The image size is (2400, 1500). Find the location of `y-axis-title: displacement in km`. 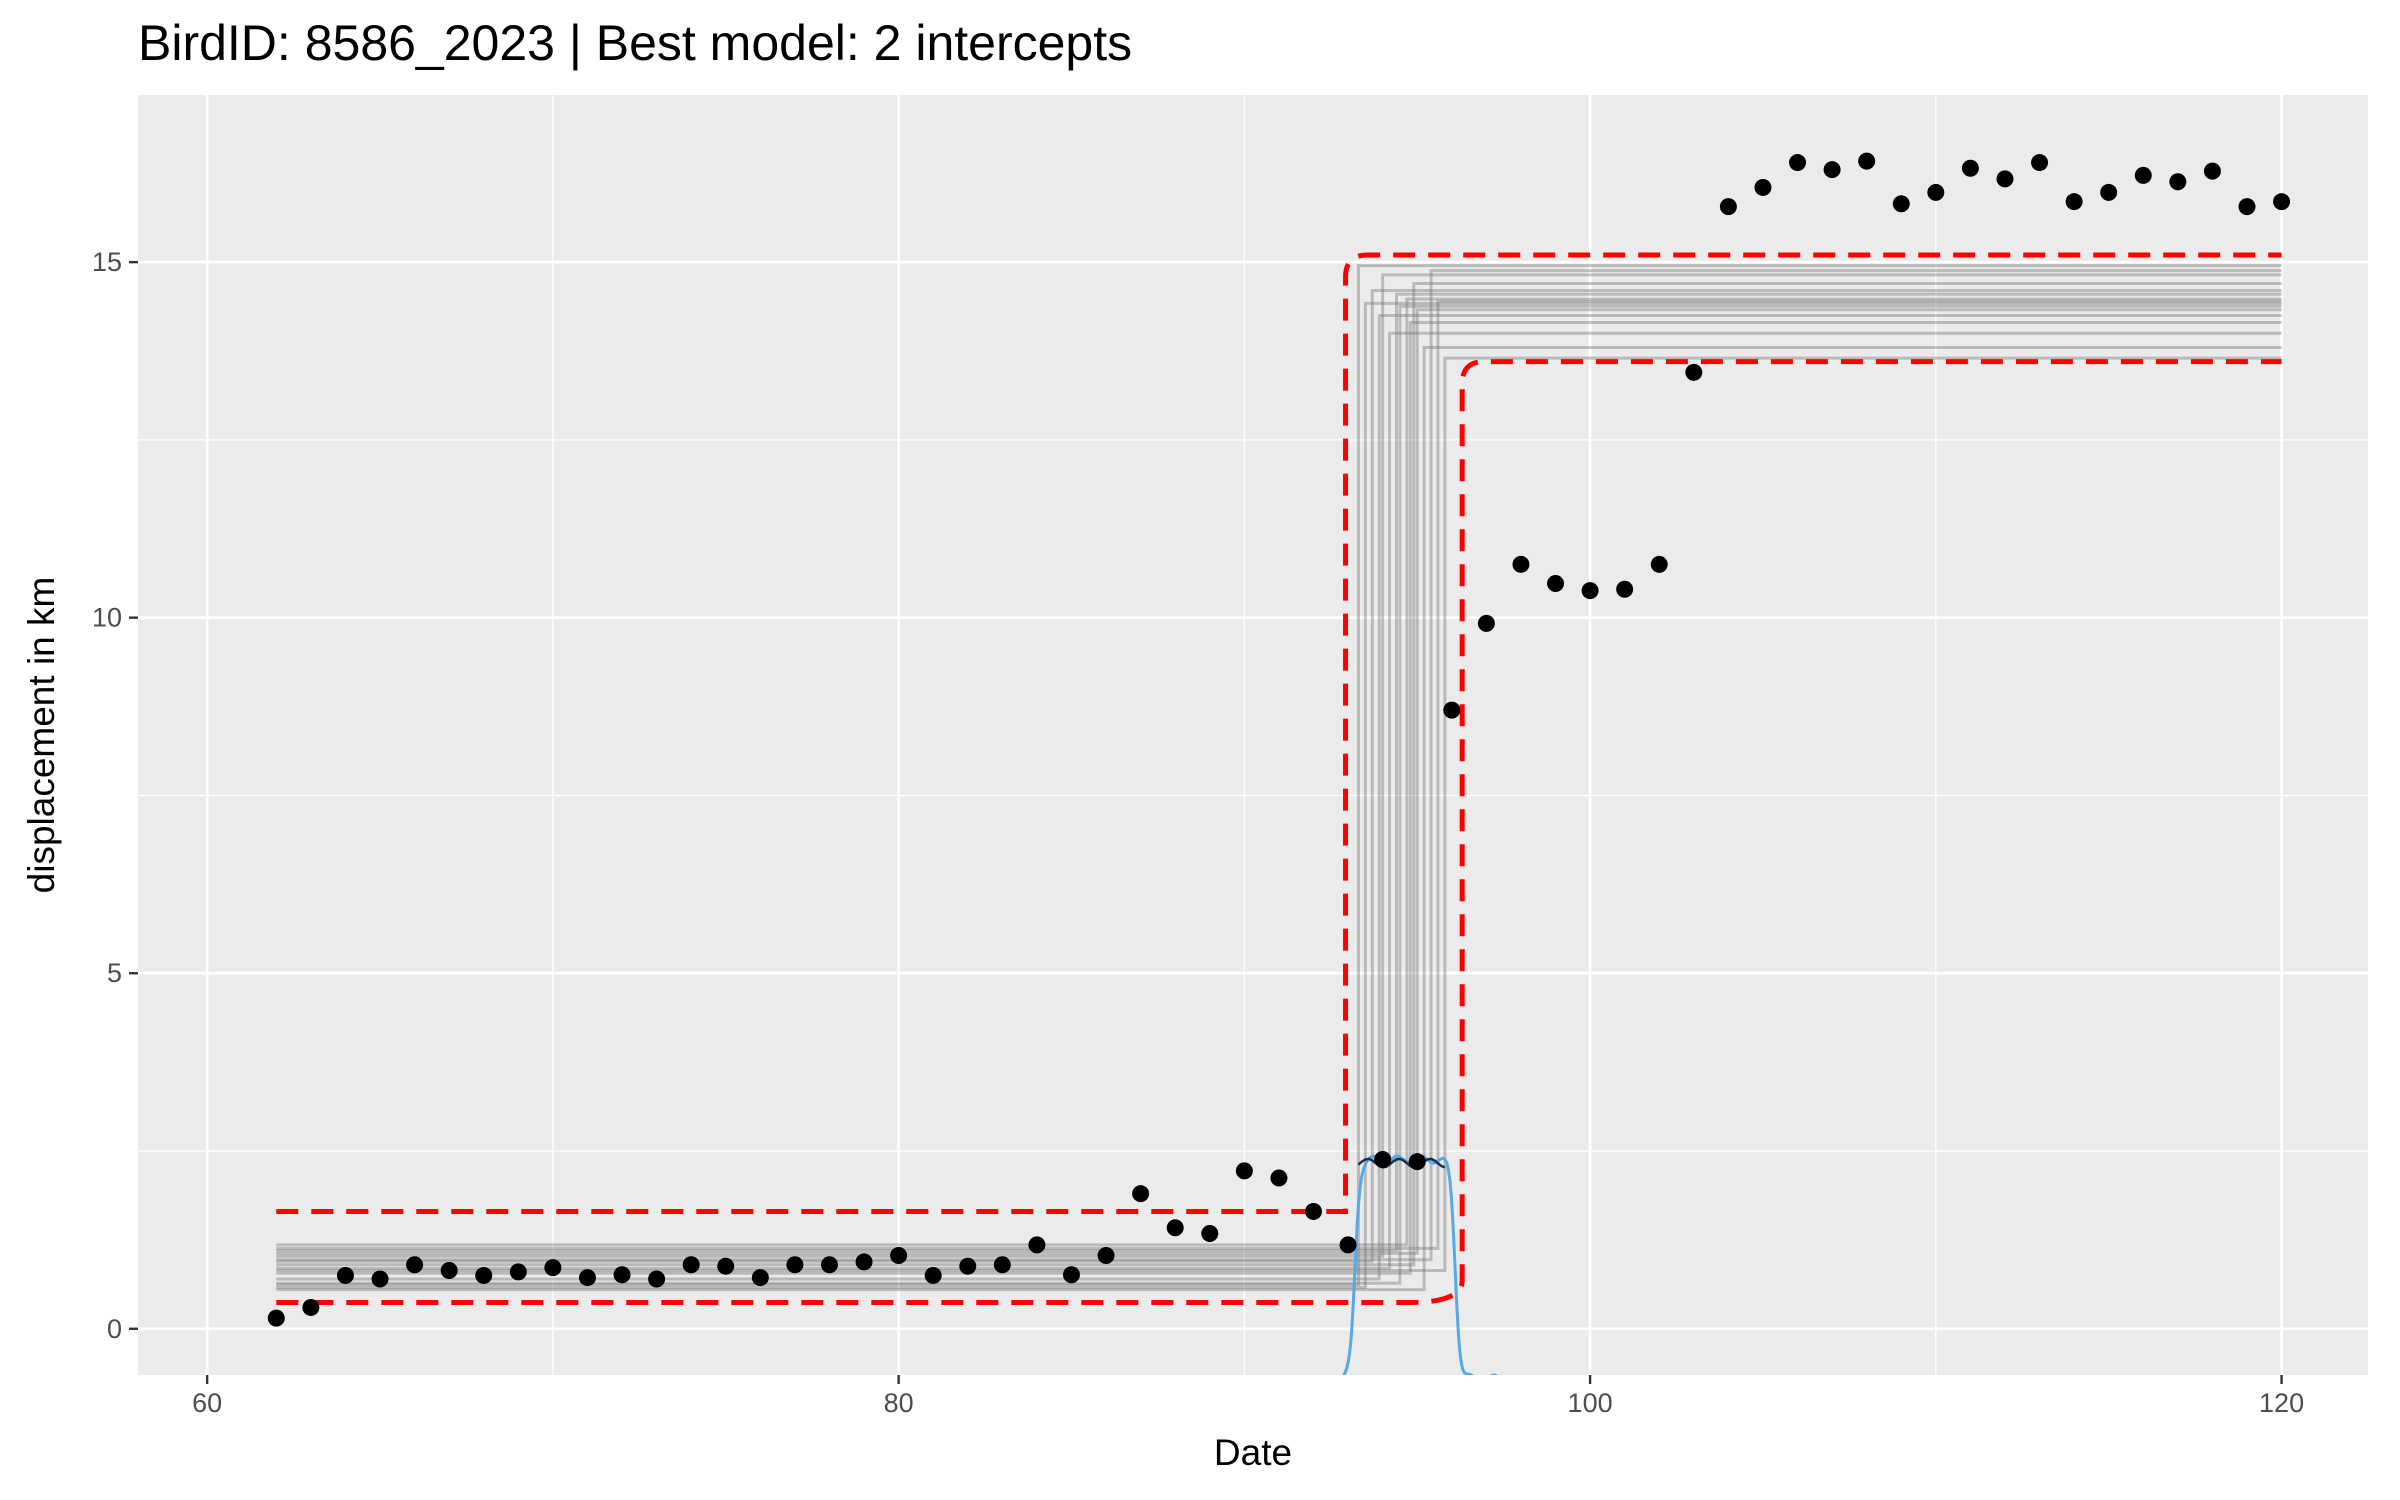

y-axis-title: displacement in km is located at coordinates (41, 735).